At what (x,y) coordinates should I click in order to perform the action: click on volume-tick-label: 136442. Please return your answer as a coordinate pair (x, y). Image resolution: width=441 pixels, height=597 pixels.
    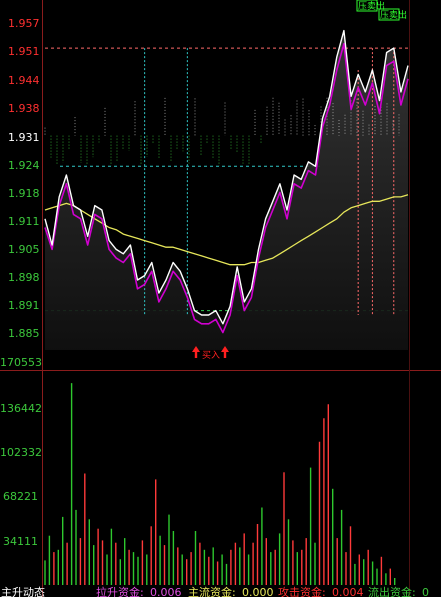
    Looking at the image, I should click on (21, 408).